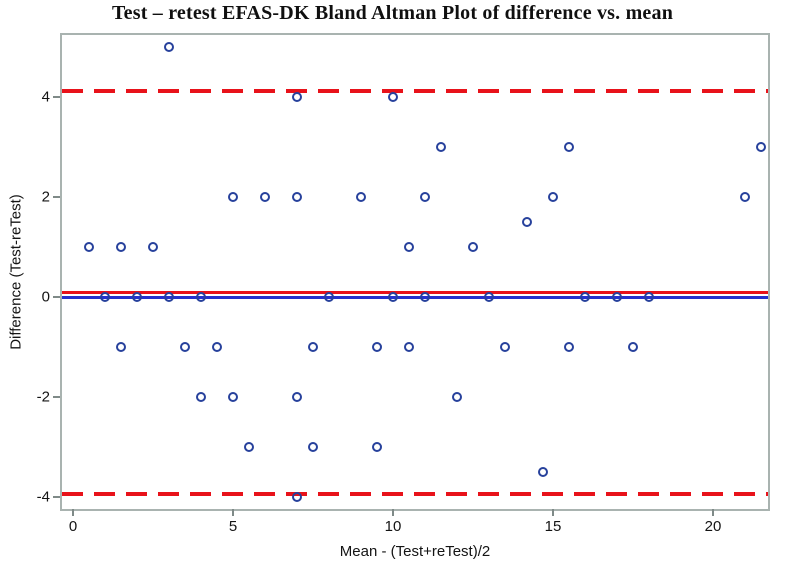  Describe the element at coordinates (16, 272) in the screenshot. I see `y-axis-label: Difference (Test-reTest)` at that location.